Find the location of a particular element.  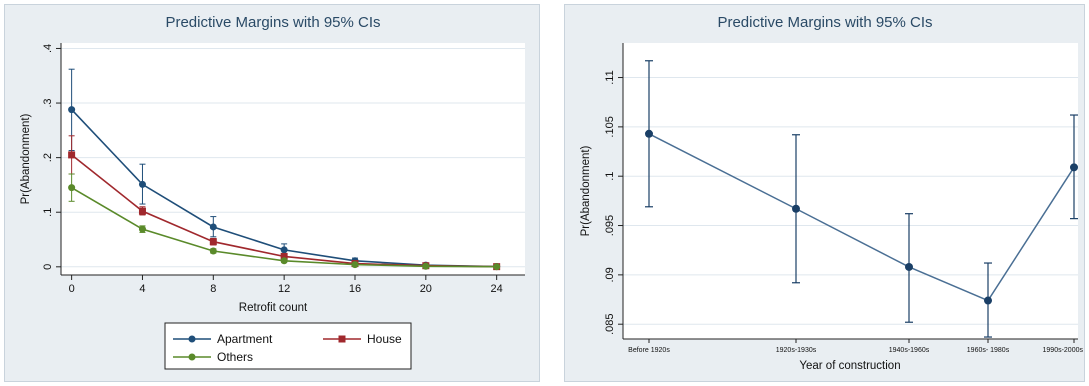

y-ticks: .085 .09 .095 .1 .105 .11 is located at coordinates (613, 202).